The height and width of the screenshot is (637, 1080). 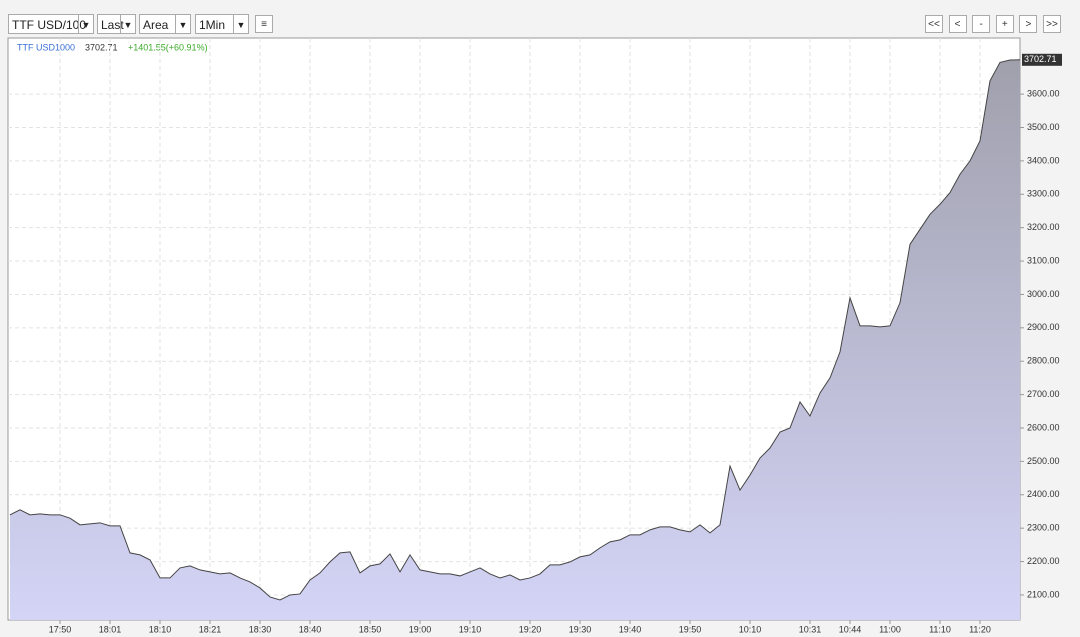 I want to click on x-tick-label: 11:20, so click(x=980, y=629).